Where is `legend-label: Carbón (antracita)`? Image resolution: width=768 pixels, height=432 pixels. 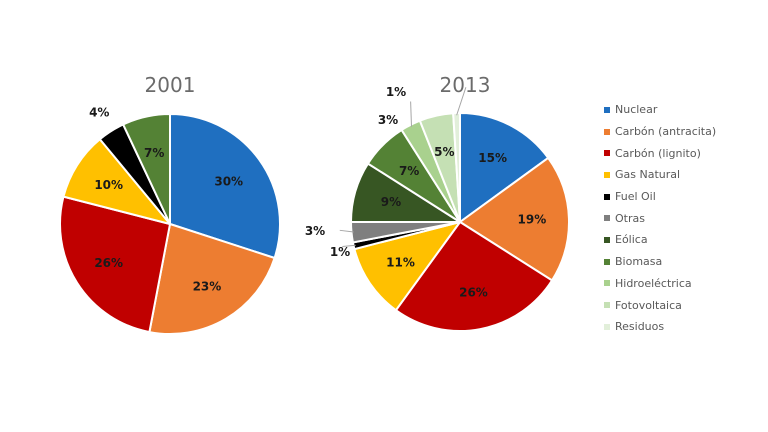 legend-label: Carbón (antracita) is located at coordinates (666, 132).